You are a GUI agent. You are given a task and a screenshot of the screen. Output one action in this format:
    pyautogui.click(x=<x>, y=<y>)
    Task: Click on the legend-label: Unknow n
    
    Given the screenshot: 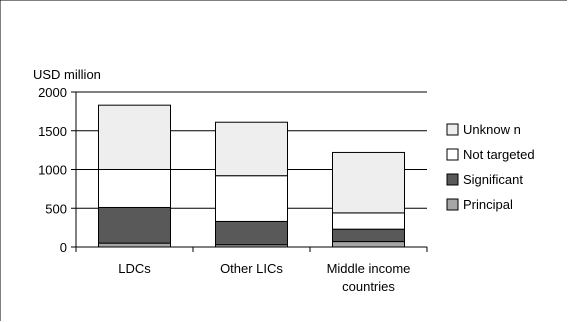 What is the action you would take?
    pyautogui.click(x=492, y=129)
    